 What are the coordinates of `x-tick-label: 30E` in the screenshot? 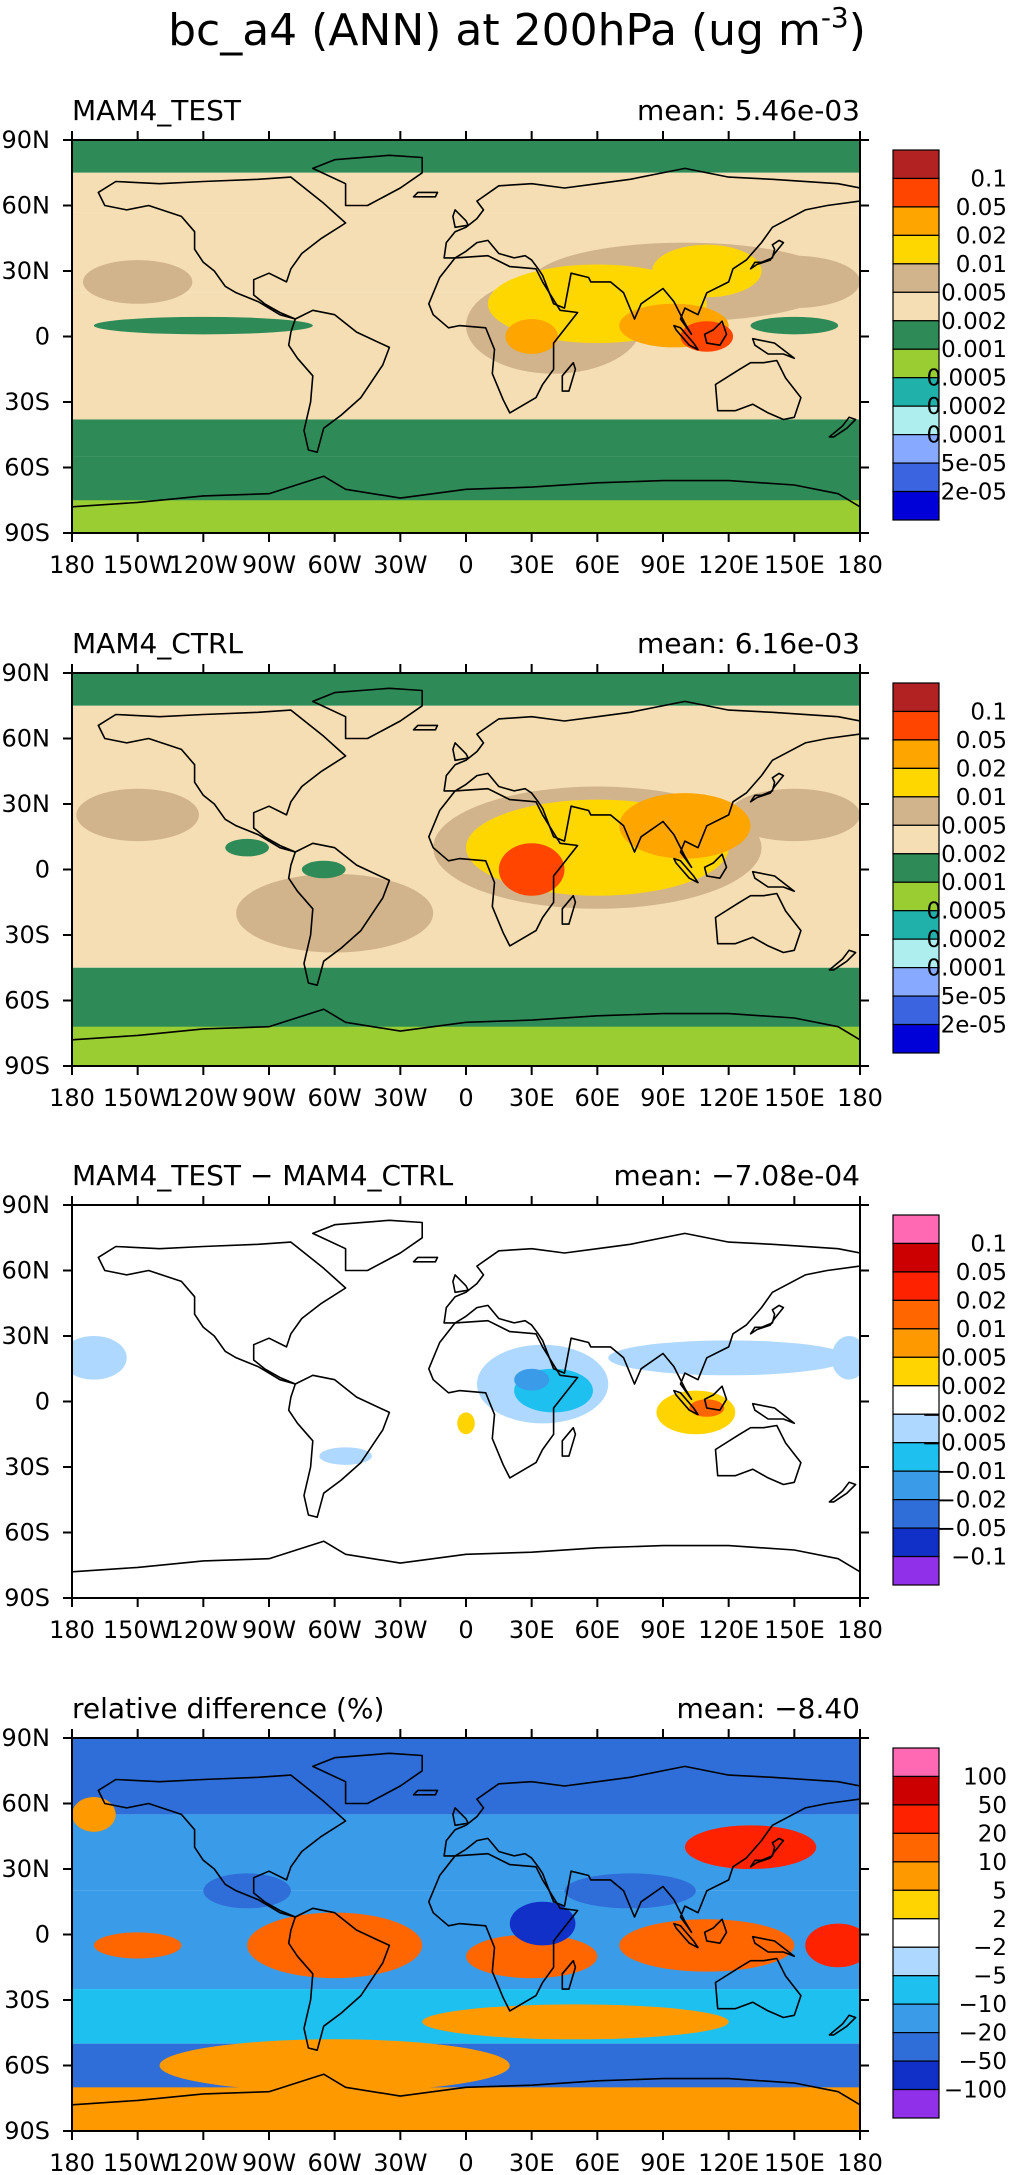 It's located at (532, 1630).